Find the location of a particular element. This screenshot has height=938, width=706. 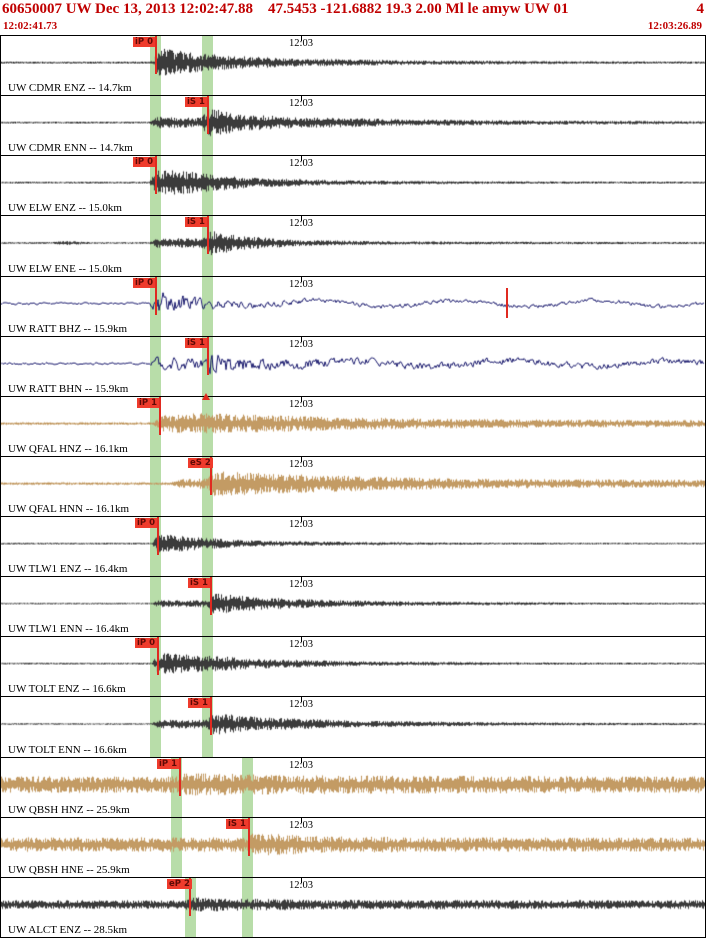

trace-row-15: 12:03 UW ALCT ENZ -- 28.5km eP 2 is located at coordinates (353, 906).